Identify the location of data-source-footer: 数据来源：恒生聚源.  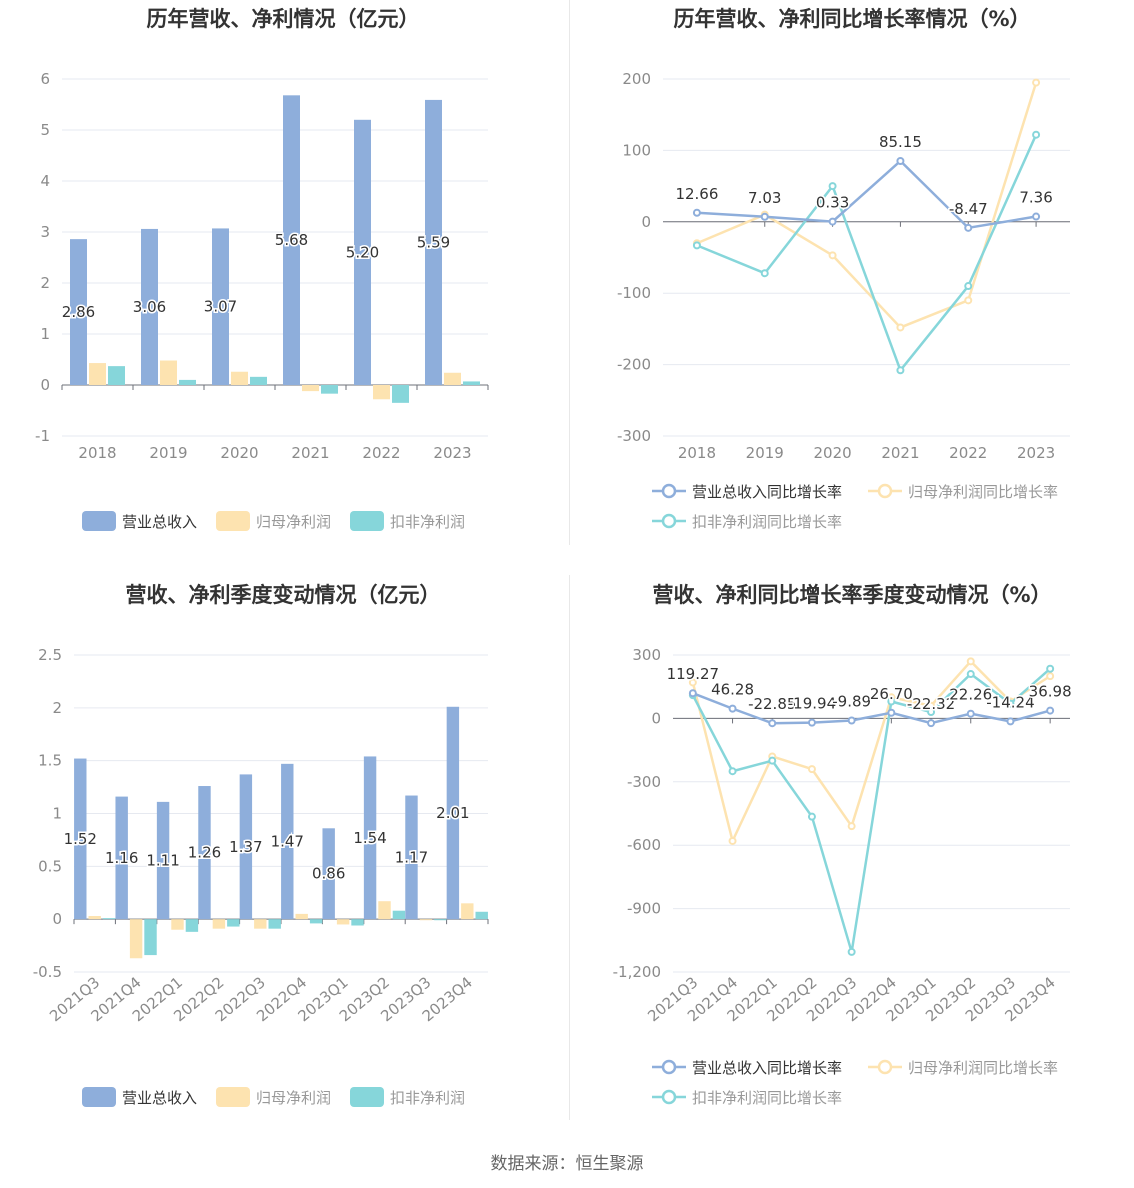
(567, 1164).